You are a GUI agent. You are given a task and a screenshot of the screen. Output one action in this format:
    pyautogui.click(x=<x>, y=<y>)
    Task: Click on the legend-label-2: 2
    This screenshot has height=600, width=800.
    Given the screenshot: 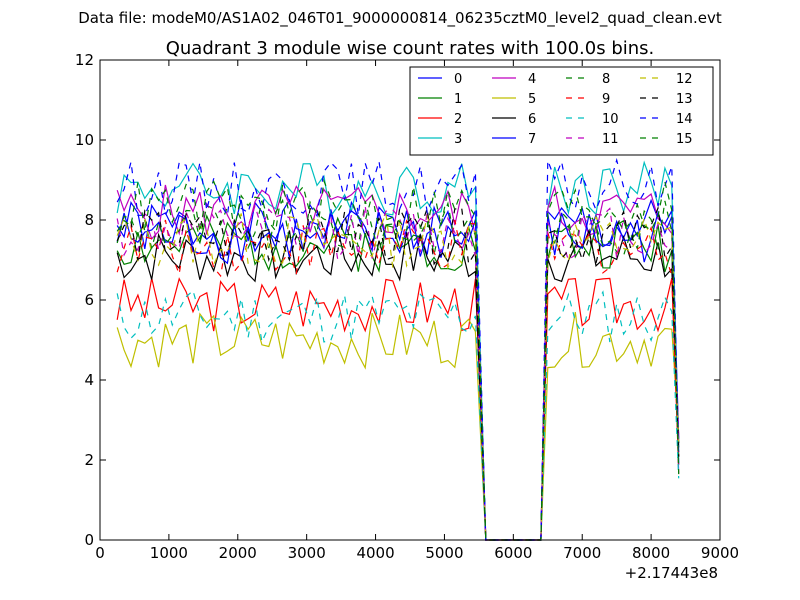 What is the action you would take?
    pyautogui.click(x=458, y=119)
    